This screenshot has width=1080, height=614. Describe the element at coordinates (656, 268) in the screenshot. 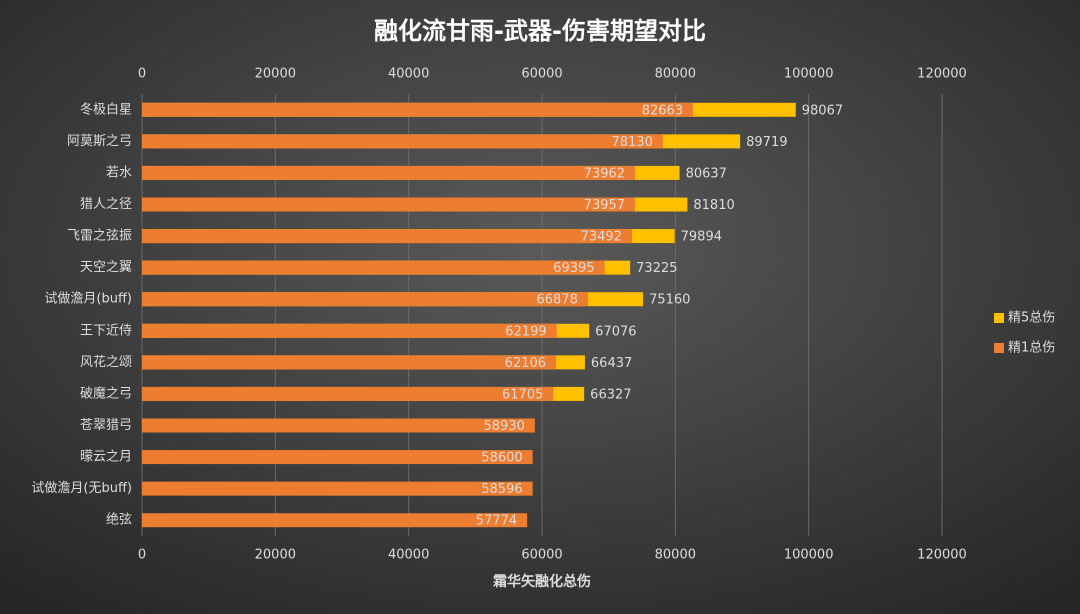

I see `data-label: 73225` at that location.